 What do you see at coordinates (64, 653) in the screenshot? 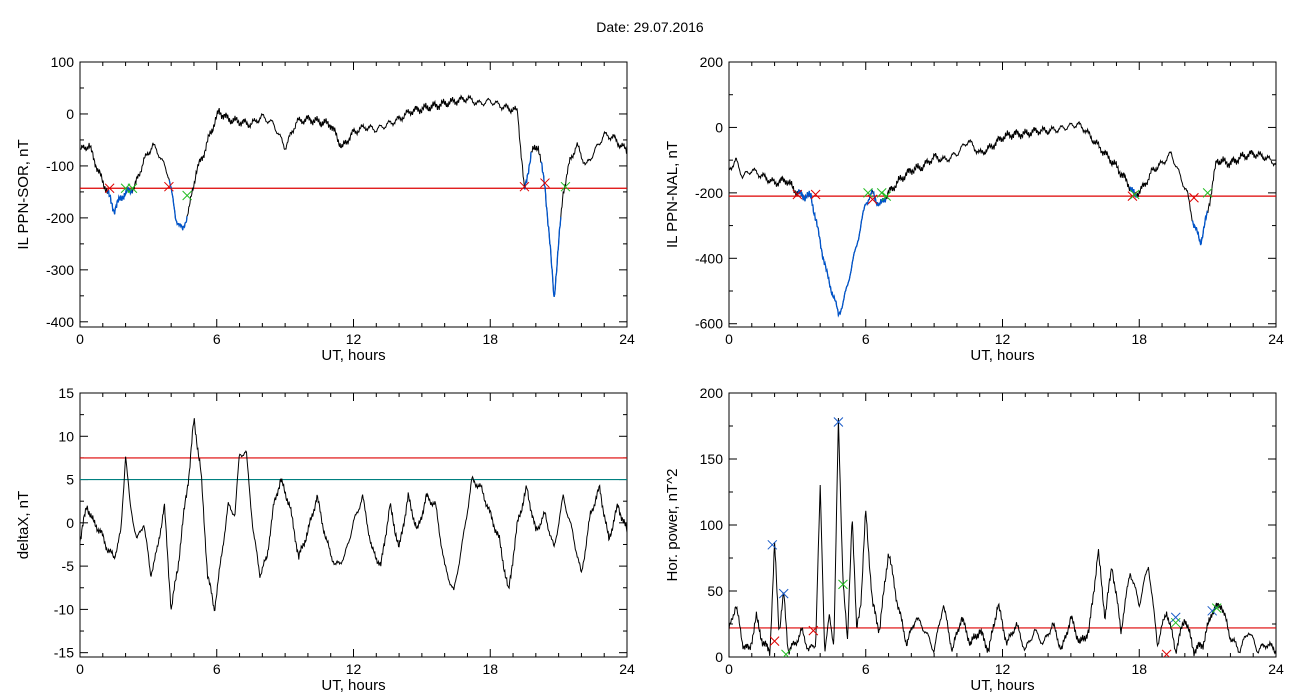
I see `y-tick-label: -15` at bounding box center [64, 653].